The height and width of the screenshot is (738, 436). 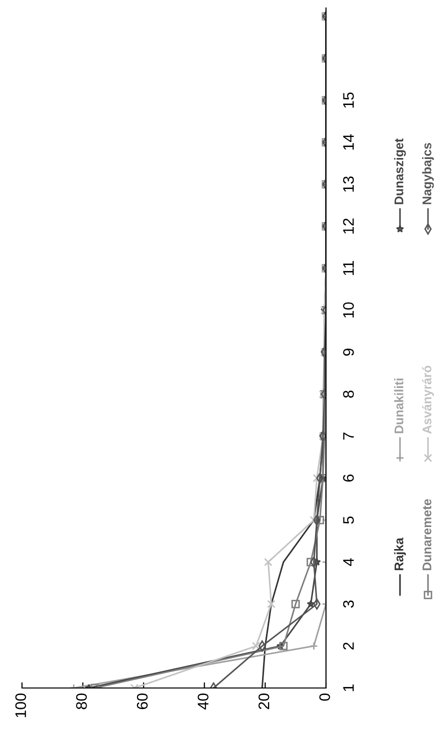 I want to click on y-tick-label: 4, so click(x=348, y=562).